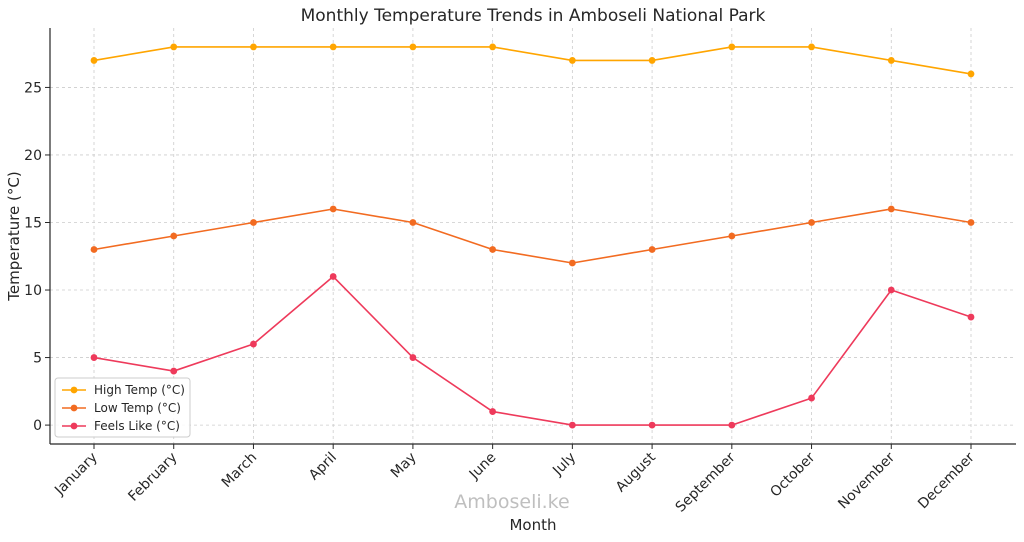 The height and width of the screenshot is (542, 1024). Describe the element at coordinates (239, 470) in the screenshot. I see `x-tick-label: March` at that location.